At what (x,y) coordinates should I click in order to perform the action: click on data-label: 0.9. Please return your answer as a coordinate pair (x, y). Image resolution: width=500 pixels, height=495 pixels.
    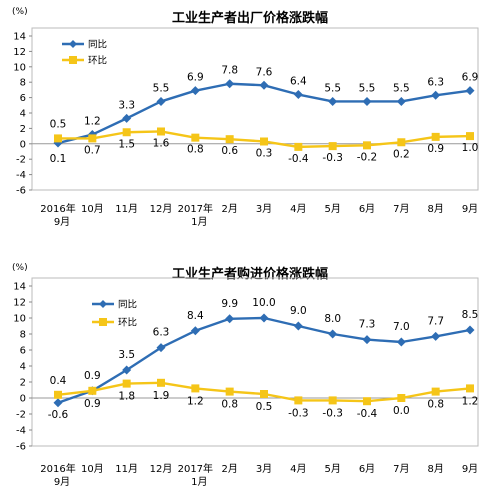
    Looking at the image, I should click on (435, 149).